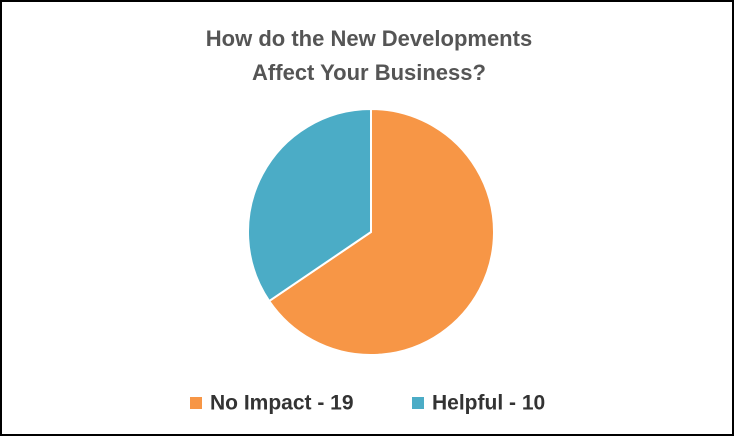 The image size is (734, 436). I want to click on legend-label: Helpful - 10, so click(488, 403).